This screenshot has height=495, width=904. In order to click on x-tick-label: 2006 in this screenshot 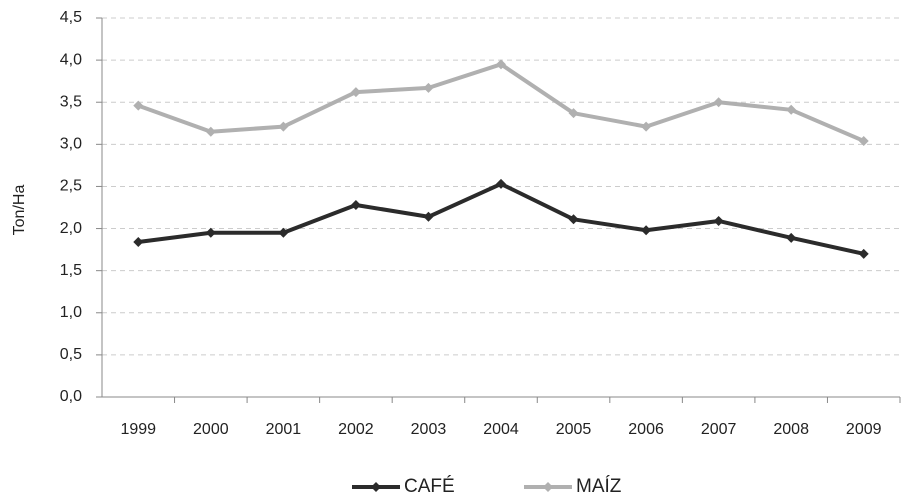, I will do `click(646, 429)`.